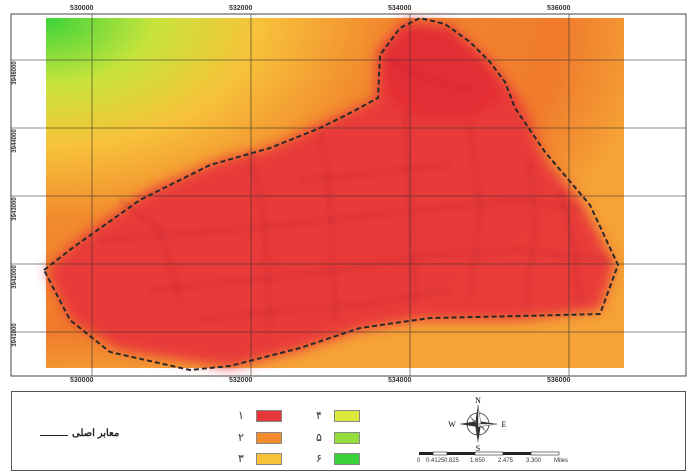  Describe the element at coordinates (347, 416) in the screenshot. I see `class-4-swatch` at that location.